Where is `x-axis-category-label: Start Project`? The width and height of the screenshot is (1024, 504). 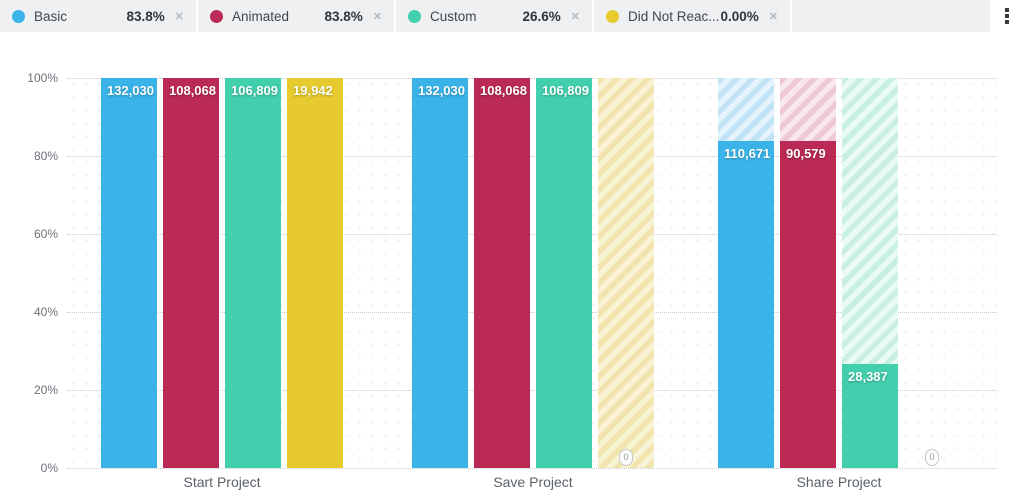 x-axis-category-label: Start Project is located at coordinates (222, 482).